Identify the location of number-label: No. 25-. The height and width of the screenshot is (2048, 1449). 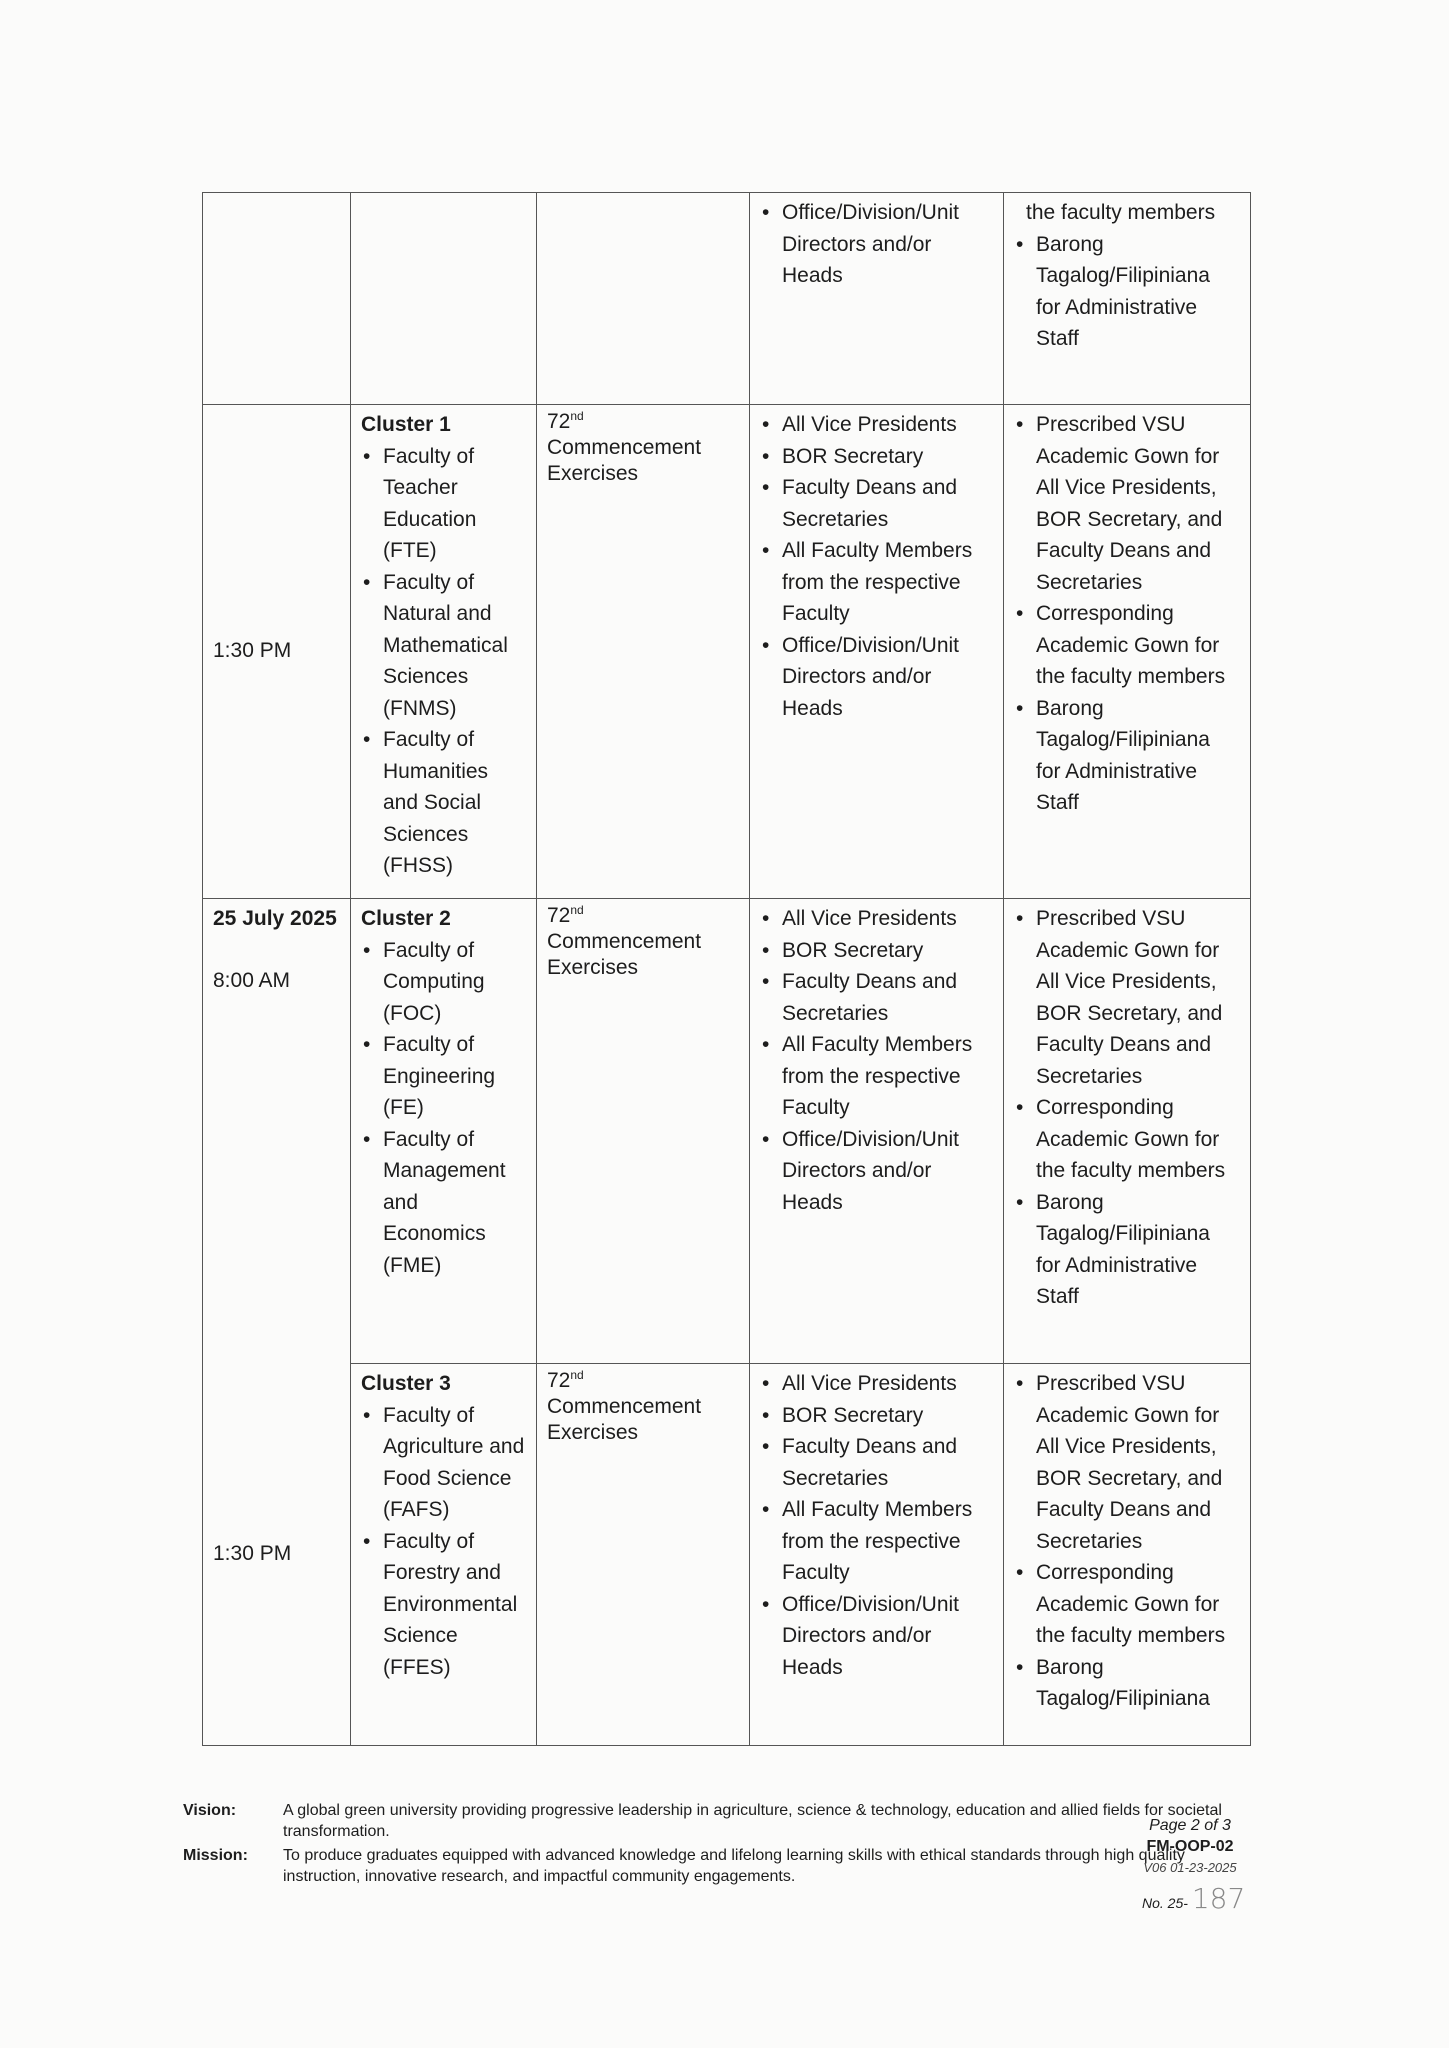
(1165, 1903).